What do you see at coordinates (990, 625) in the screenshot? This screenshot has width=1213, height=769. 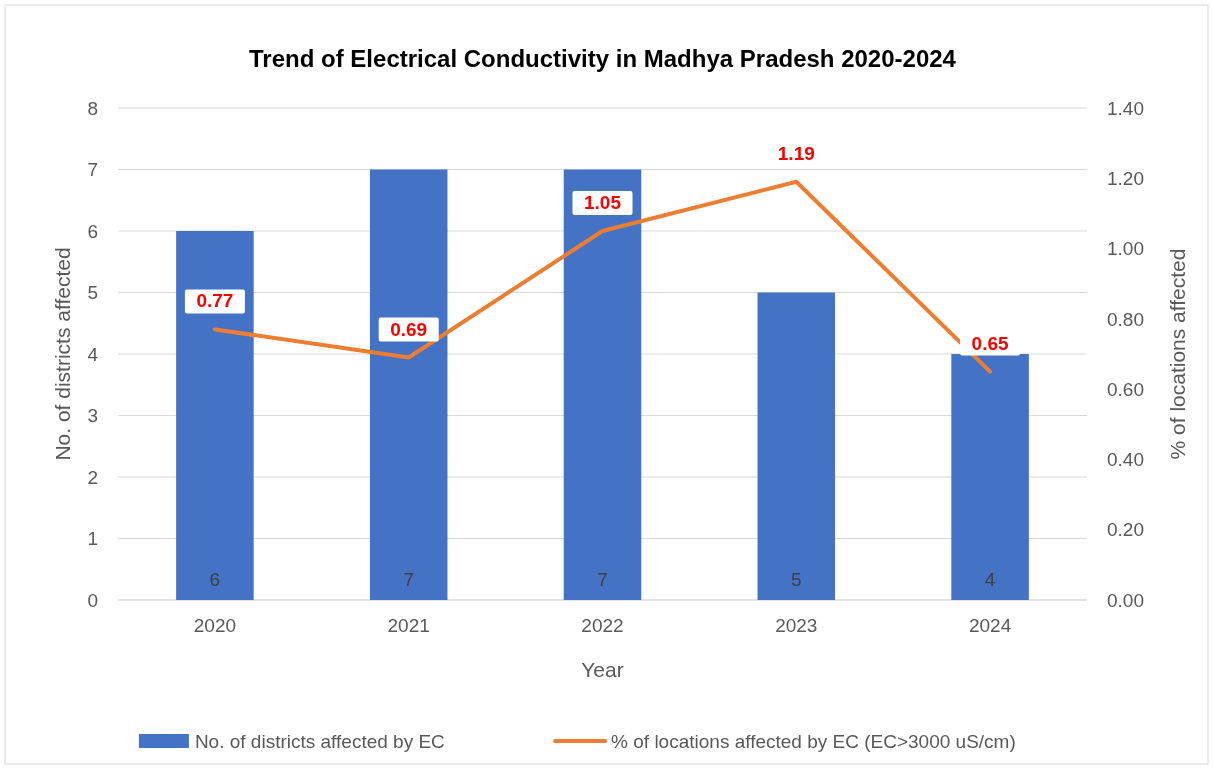 I see `x-tick-label: 2024` at bounding box center [990, 625].